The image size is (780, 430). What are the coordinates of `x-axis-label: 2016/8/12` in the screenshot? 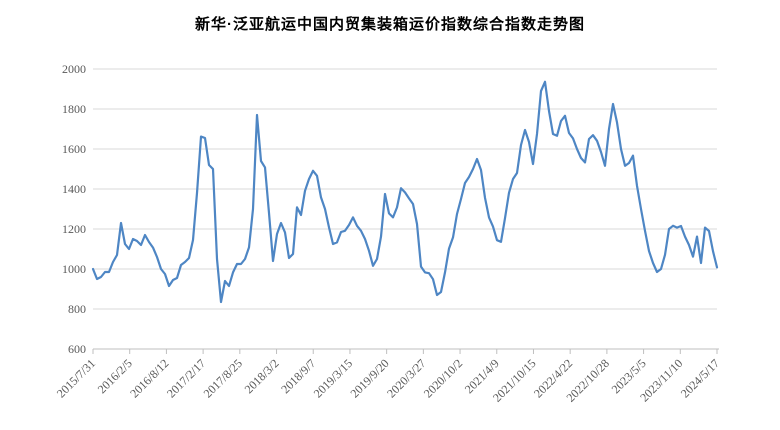 It's located at (149, 378).